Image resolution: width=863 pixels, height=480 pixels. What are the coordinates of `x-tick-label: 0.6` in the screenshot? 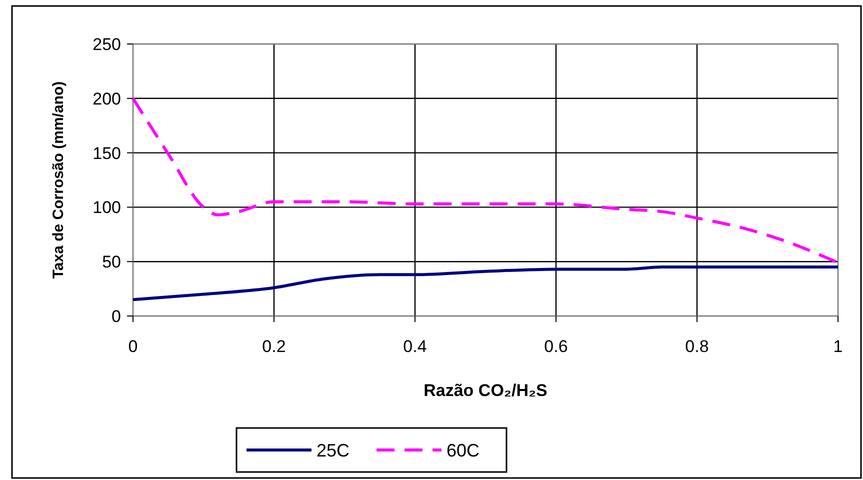 It's located at (556, 346).